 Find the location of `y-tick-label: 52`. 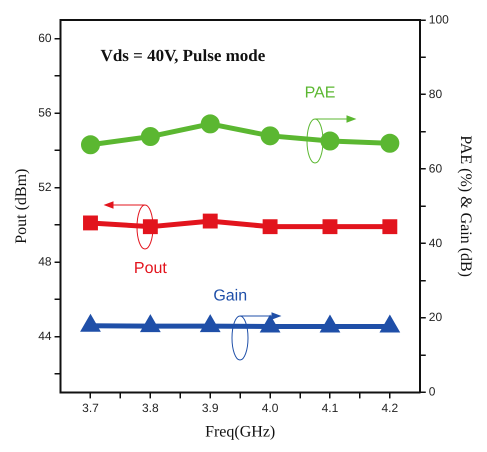

y-tick-label: 52 is located at coordinates (45, 187).